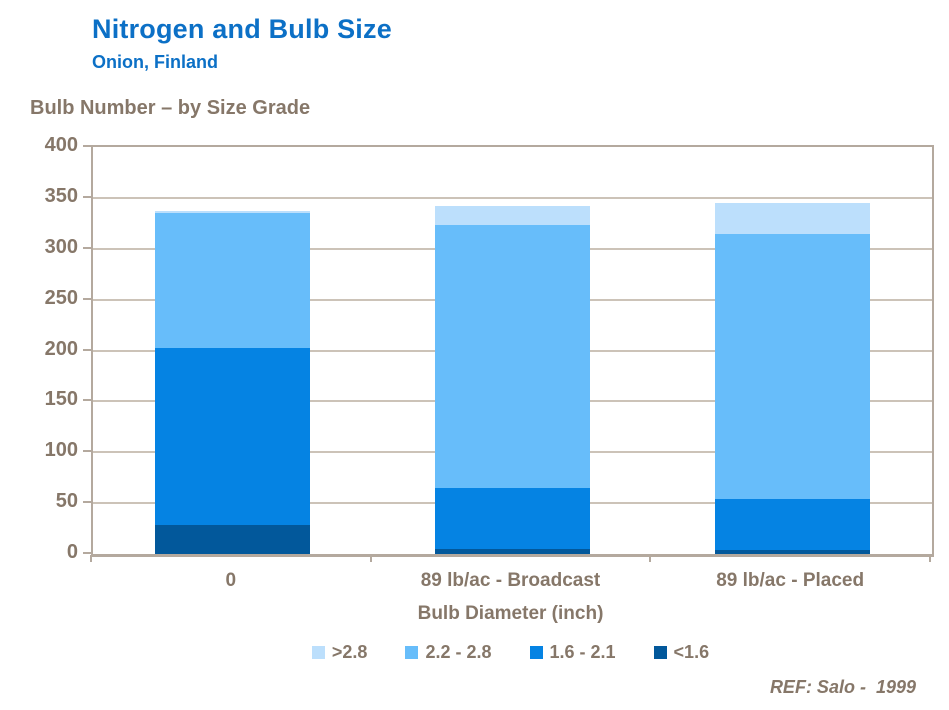  Describe the element at coordinates (510, 652) in the screenshot. I see `legend: >2.8 2.2 - 2.8 1.6 - 2.1 <1.6` at that location.